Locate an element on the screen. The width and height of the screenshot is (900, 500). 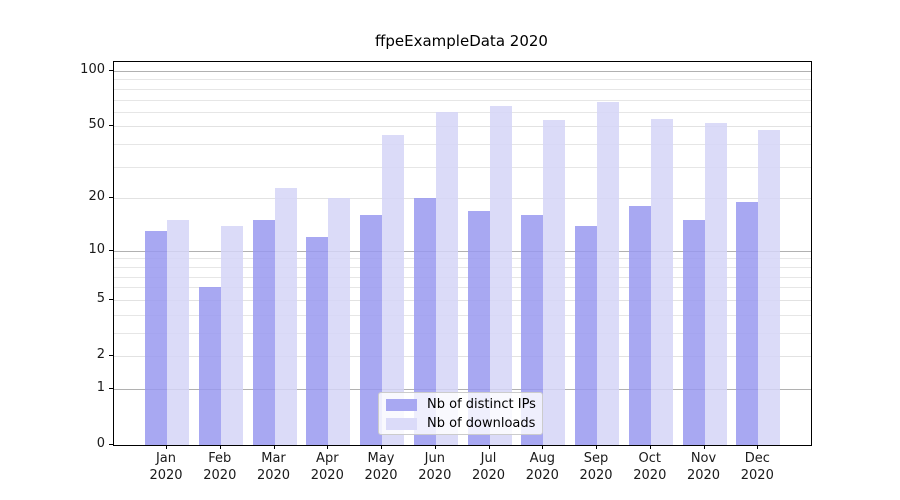
legend-label-distinct-ips: Nb of distinct IPs is located at coordinates (481, 404).